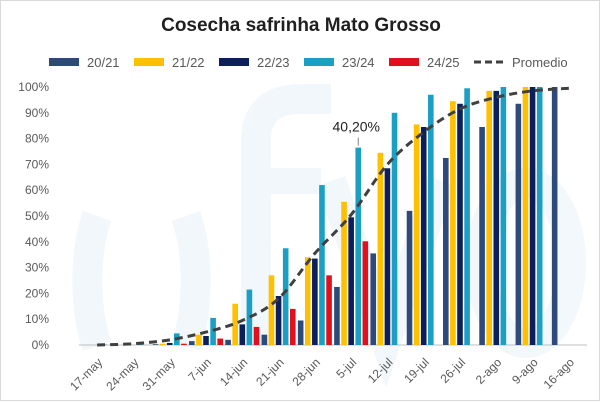 This screenshot has width=600, height=402. Describe the element at coordinates (443, 62) in the screenshot. I see `legend-label: 24/25` at that location.